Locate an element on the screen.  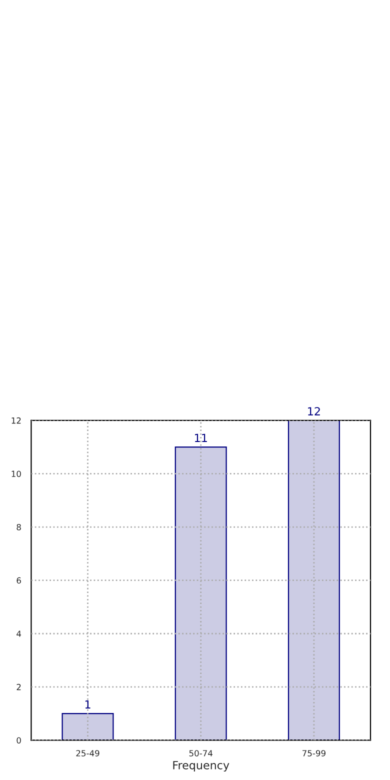
y-tick-label: 12 is located at coordinates (16, 420).